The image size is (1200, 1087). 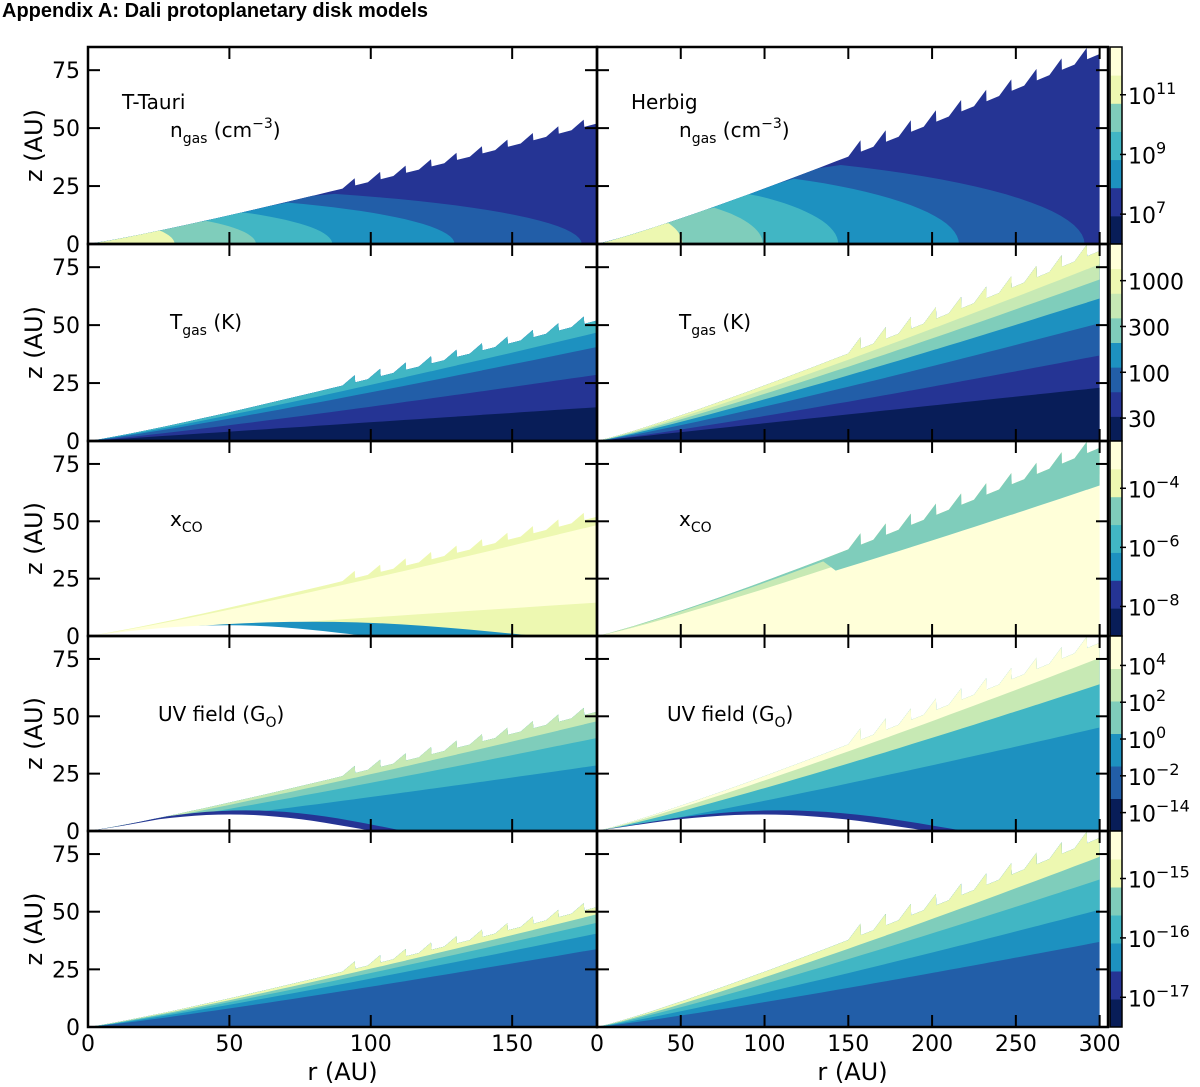 What do you see at coordinates (1147, 738) in the screenshot?
I see `colorbar-tick-label: 10⁰` at bounding box center [1147, 738].